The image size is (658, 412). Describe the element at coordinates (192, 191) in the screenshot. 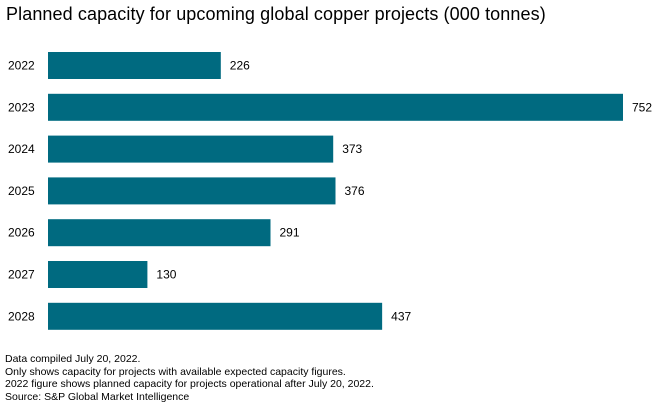

I see `bar-2025` at that location.